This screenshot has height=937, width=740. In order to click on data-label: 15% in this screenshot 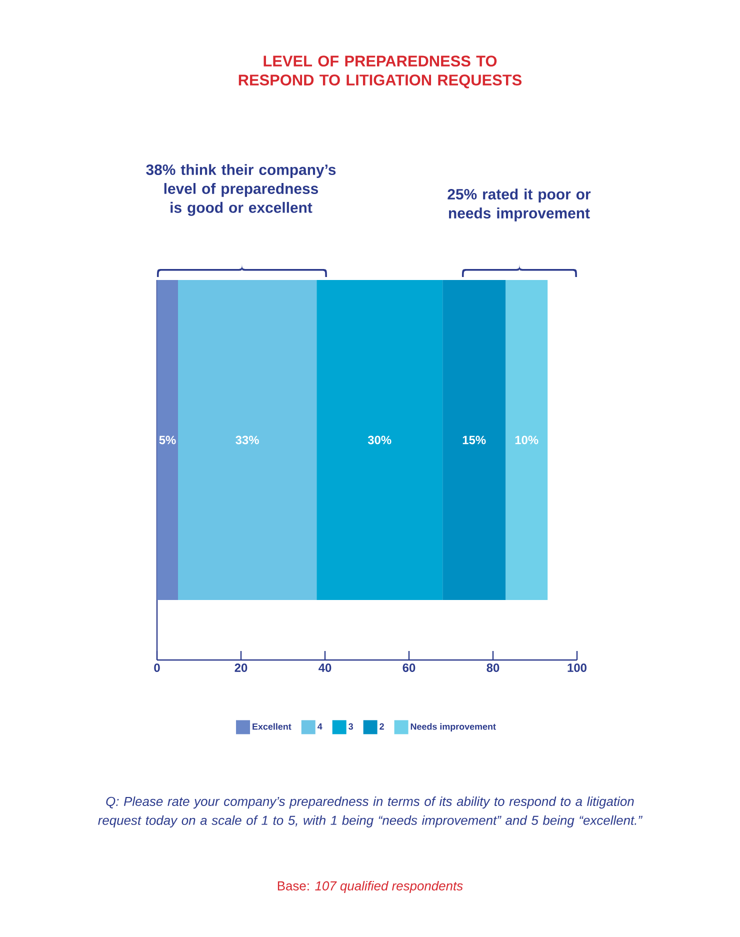, I will do `click(474, 440)`.